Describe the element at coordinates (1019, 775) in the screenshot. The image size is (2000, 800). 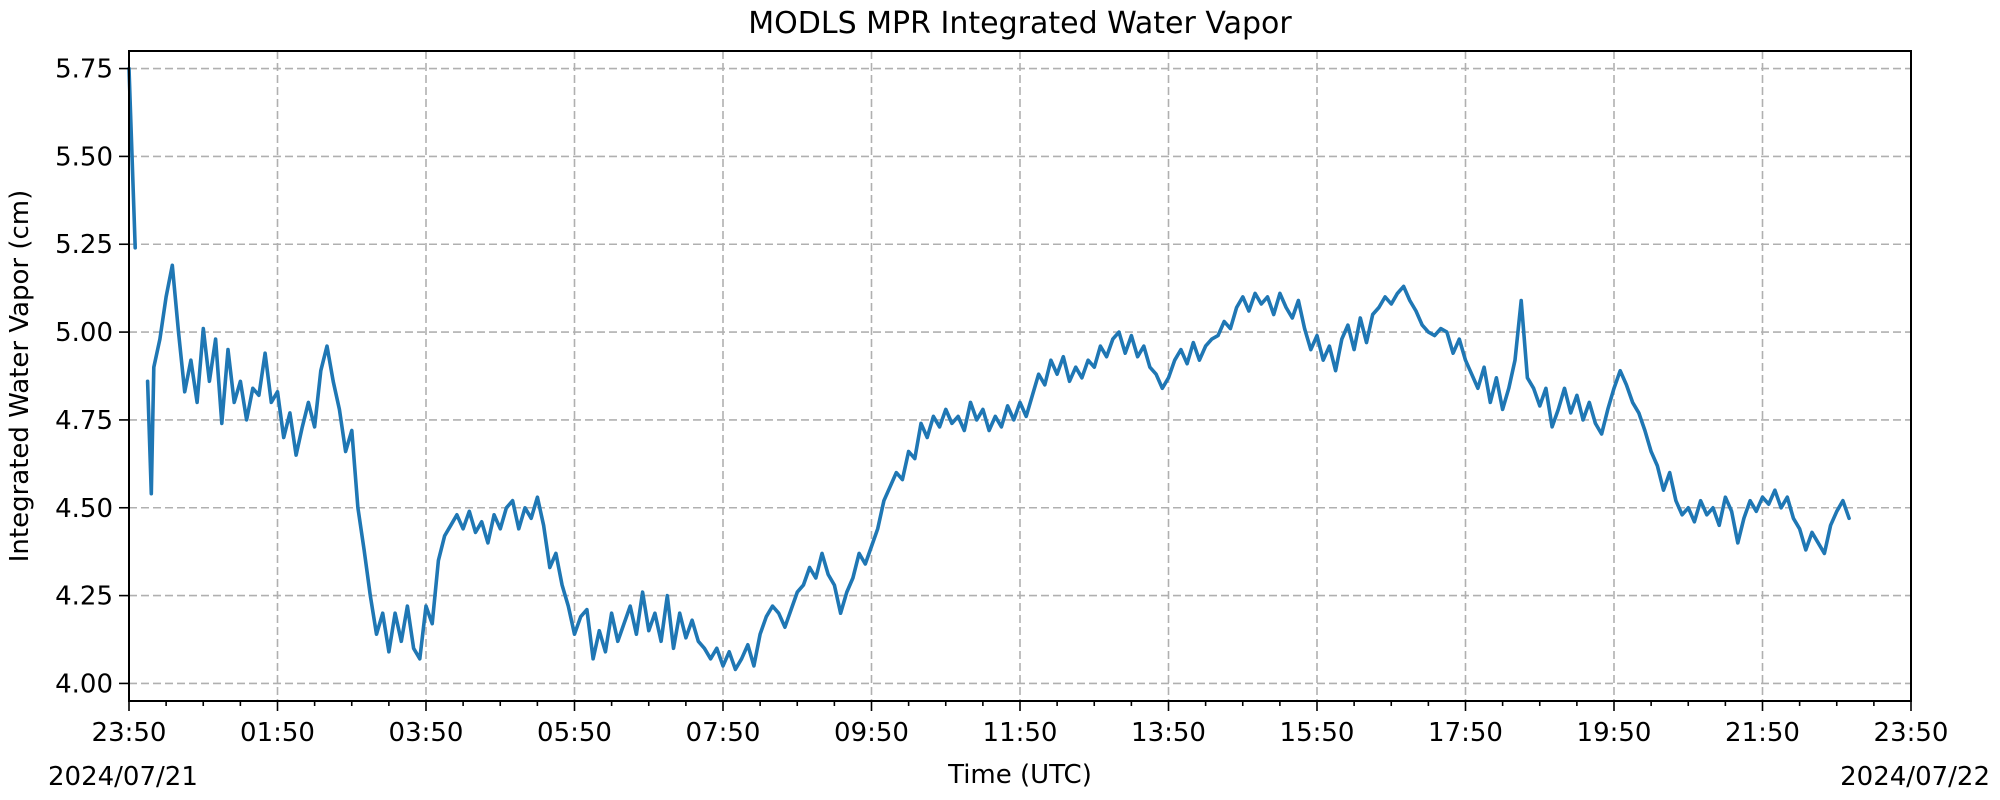
I see `x-axis-label: Time (UTC)` at that location.